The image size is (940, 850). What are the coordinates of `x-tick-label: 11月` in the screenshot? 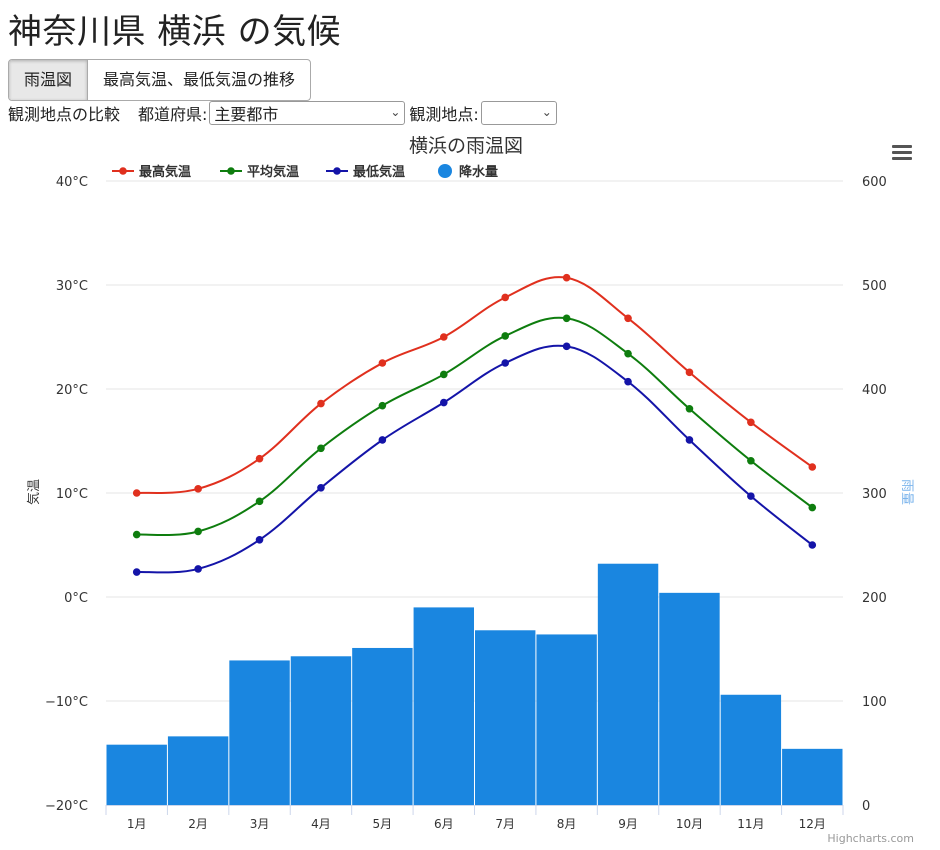 It's located at (750, 824).